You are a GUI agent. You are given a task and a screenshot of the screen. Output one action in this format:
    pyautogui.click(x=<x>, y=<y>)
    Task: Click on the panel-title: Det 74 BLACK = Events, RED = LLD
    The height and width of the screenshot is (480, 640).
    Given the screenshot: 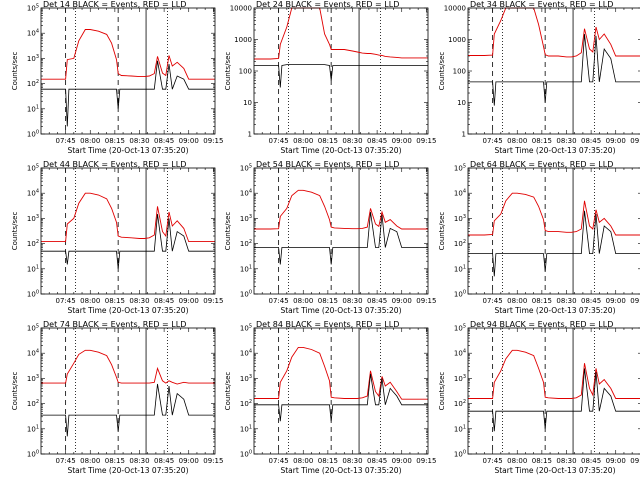 What is the action you would take?
    pyautogui.click(x=114, y=324)
    